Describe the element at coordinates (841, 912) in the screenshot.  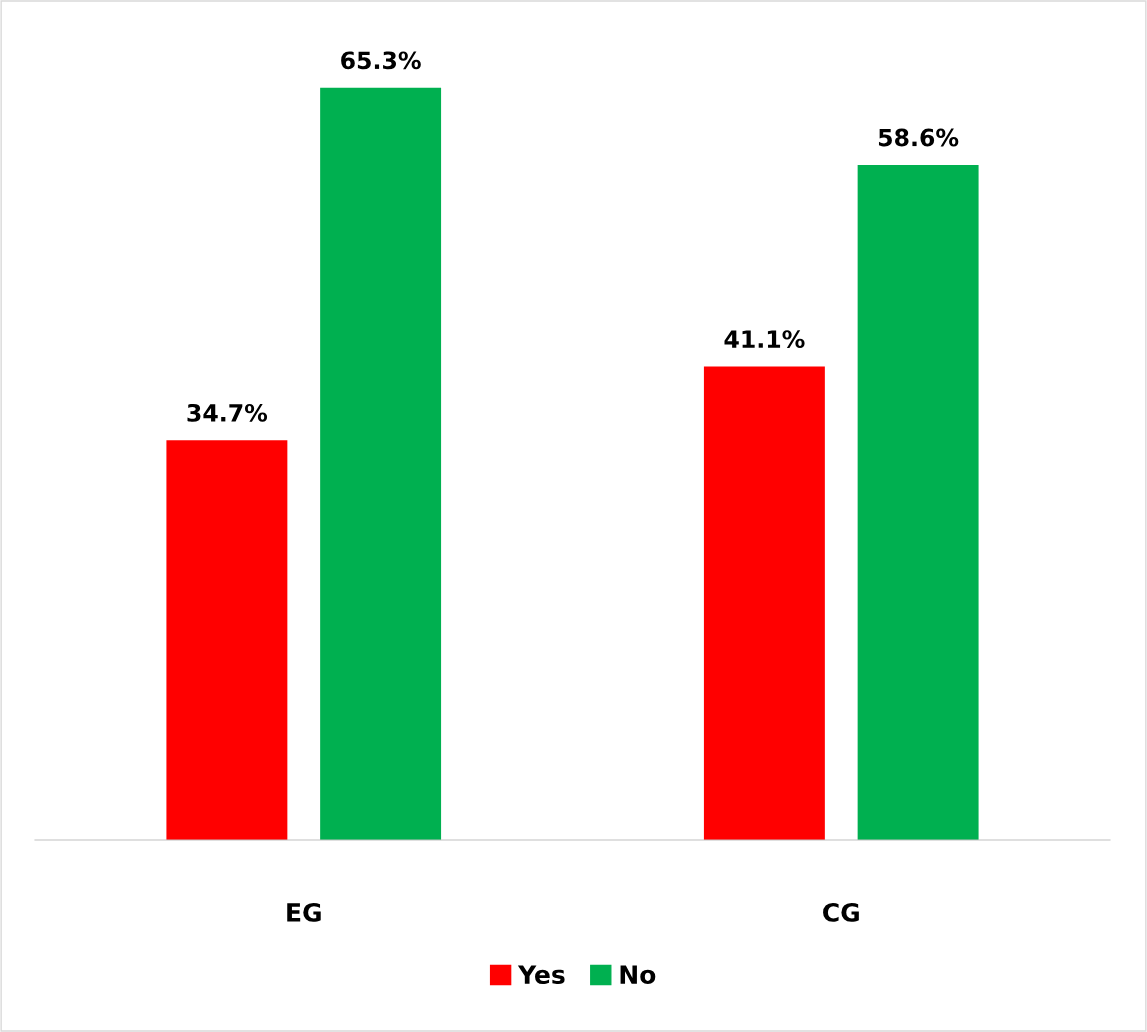
I see `x-tick-label: CG` at that location.